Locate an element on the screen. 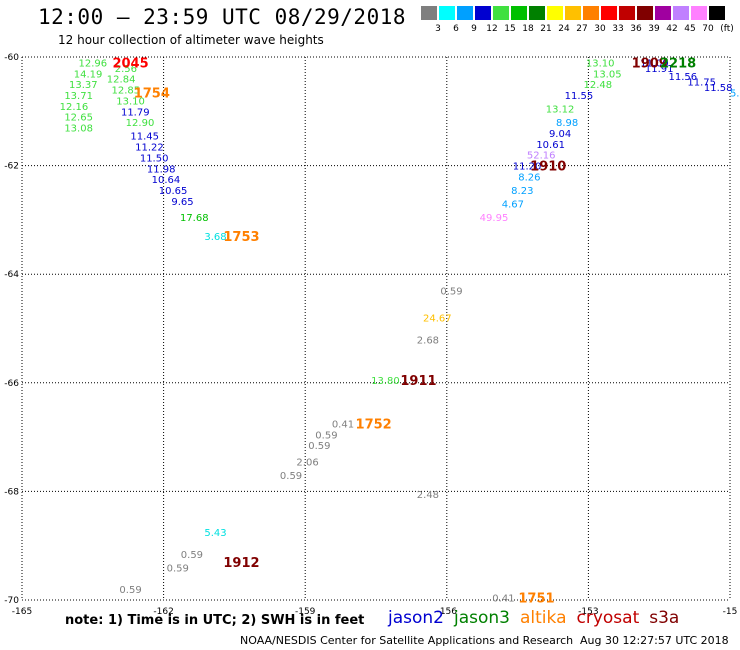  wave-height-value: 9.04 is located at coordinates (560, 134).